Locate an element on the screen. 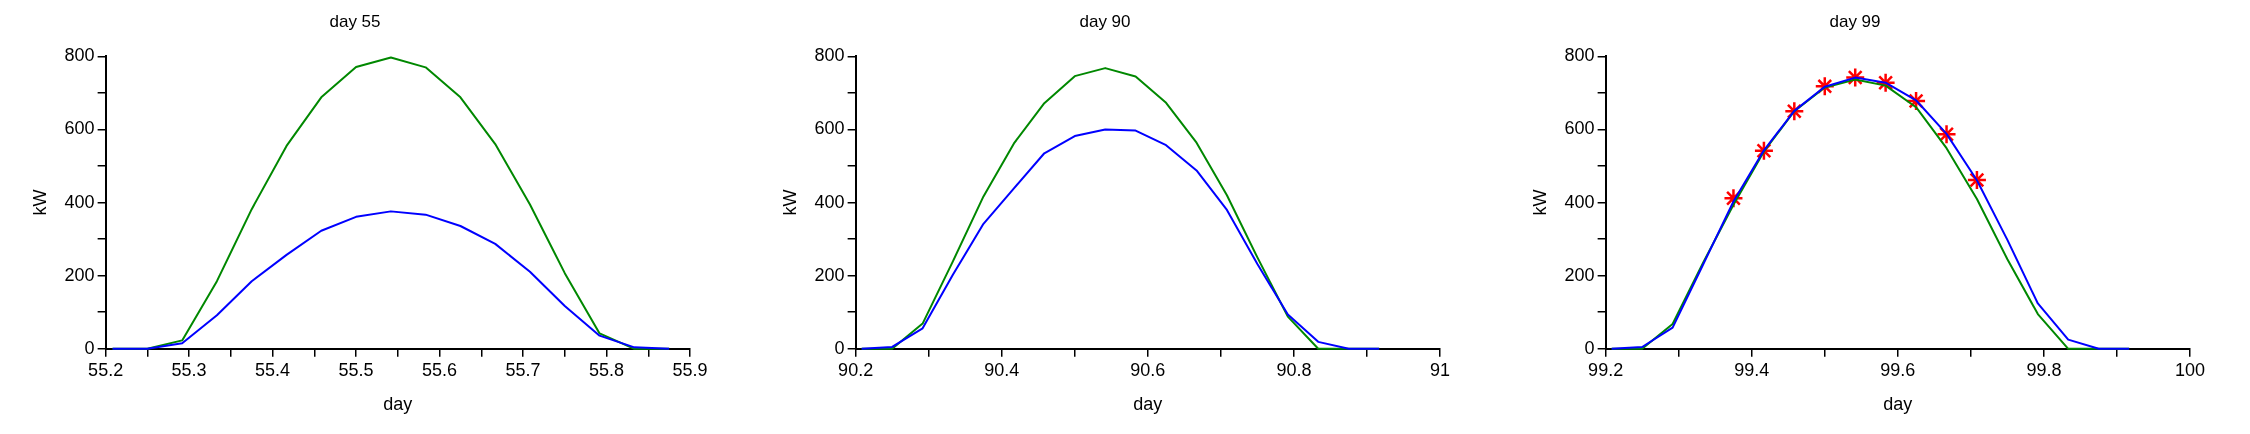 This screenshot has width=2250, height=434. x-tick-label: 99.6 is located at coordinates (1898, 369).